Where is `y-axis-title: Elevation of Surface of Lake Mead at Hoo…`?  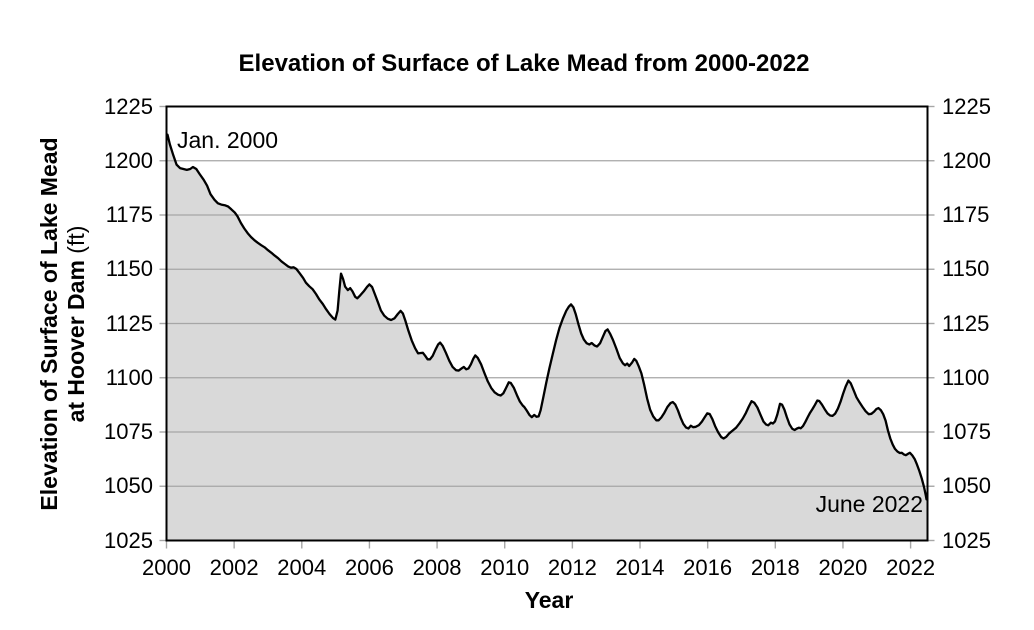
y-axis-title: Elevation of Surface of Lake Mead at Hoo… is located at coordinates (64, 324).